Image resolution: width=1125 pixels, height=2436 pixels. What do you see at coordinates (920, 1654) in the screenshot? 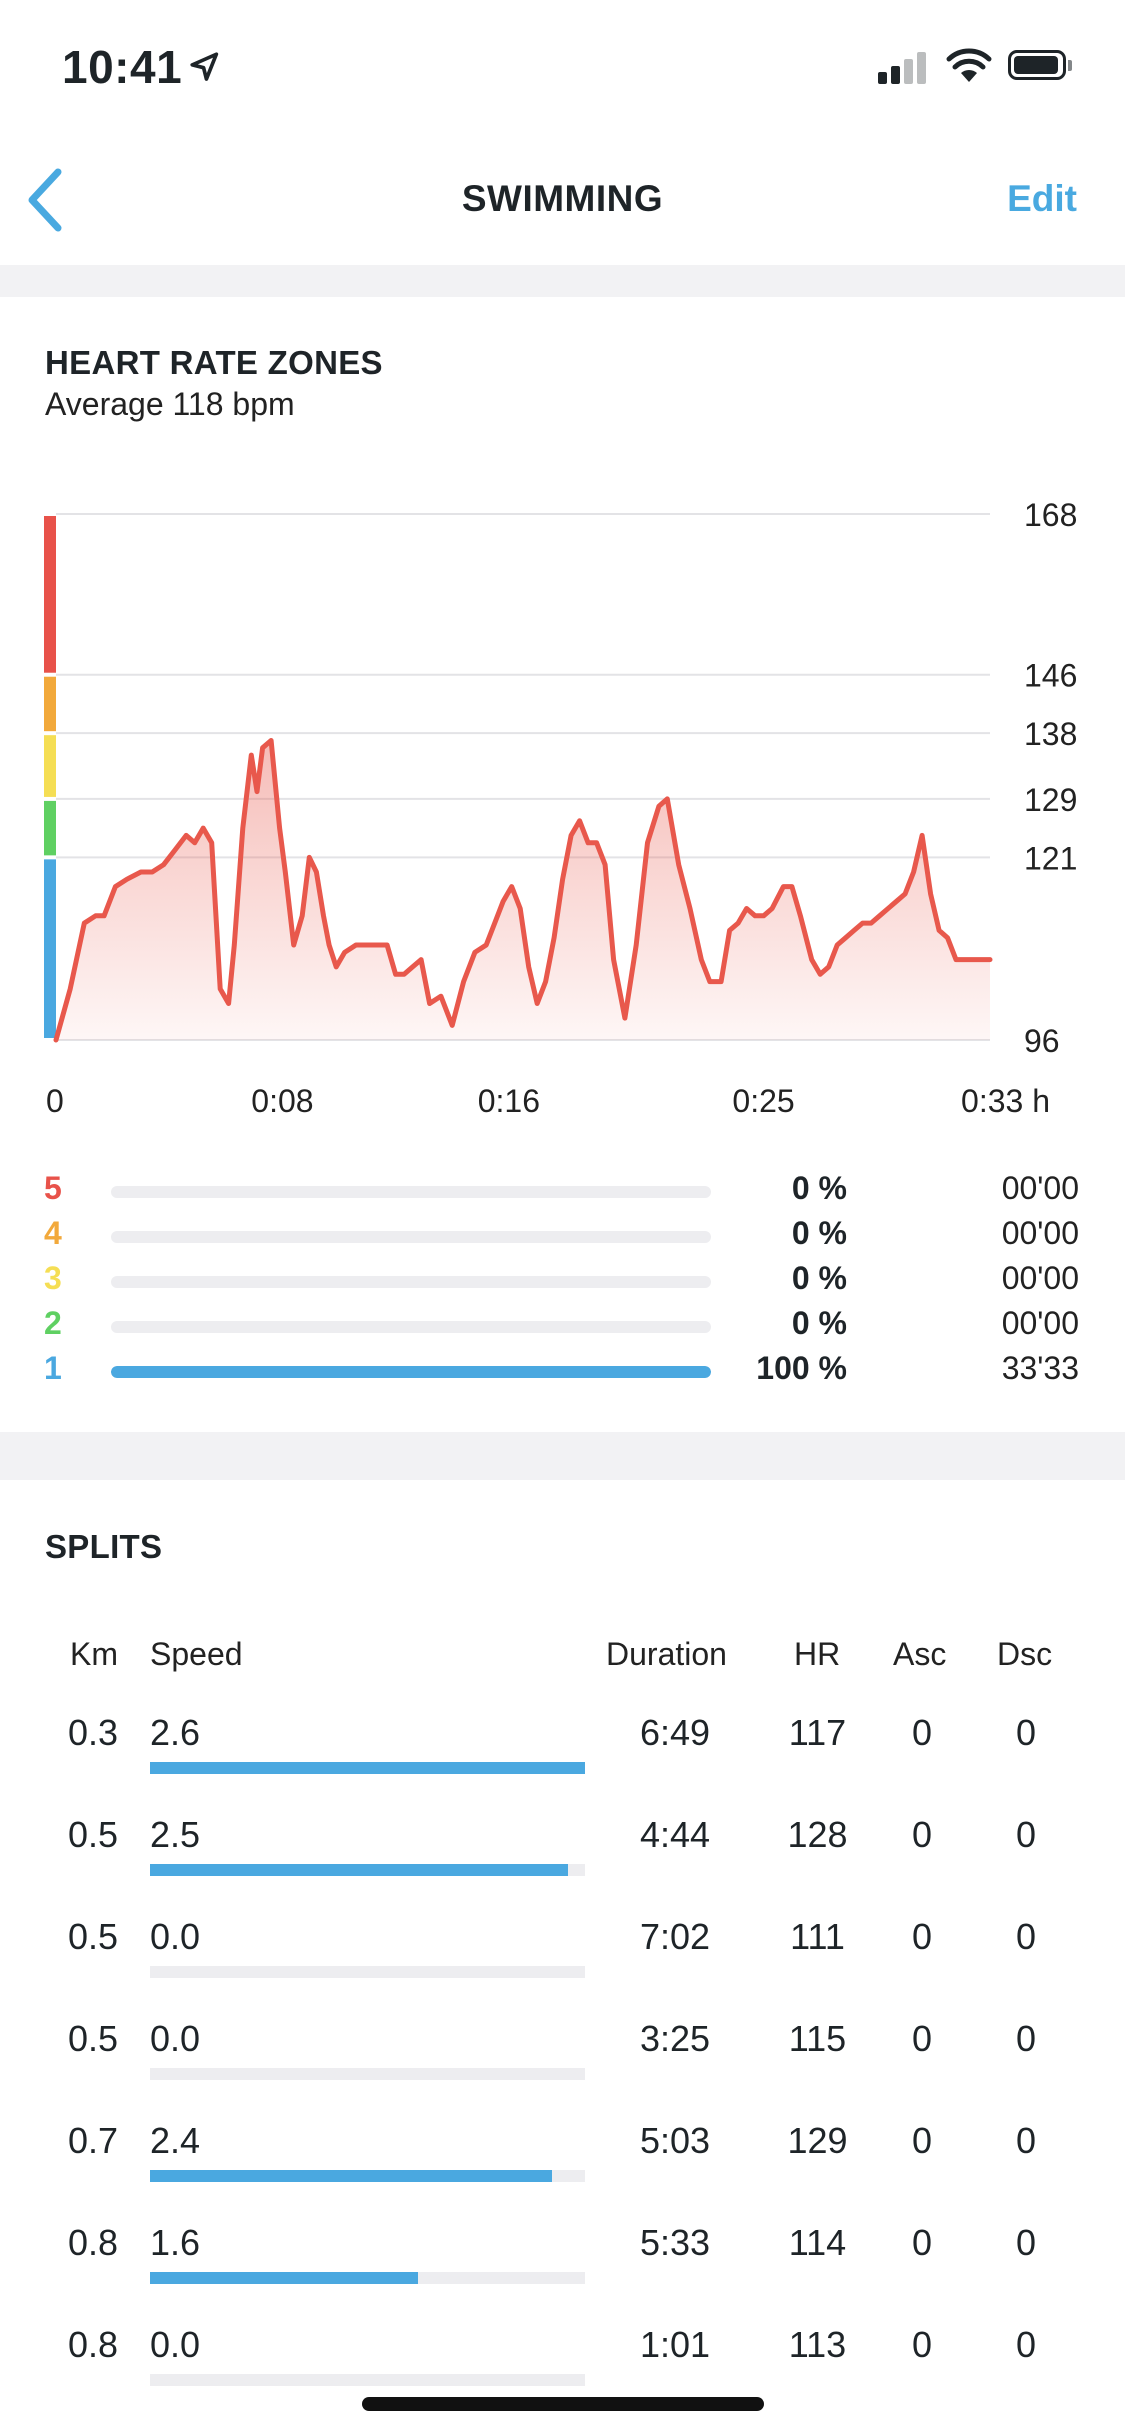
I see `col-header-asc: Asc` at bounding box center [920, 1654].